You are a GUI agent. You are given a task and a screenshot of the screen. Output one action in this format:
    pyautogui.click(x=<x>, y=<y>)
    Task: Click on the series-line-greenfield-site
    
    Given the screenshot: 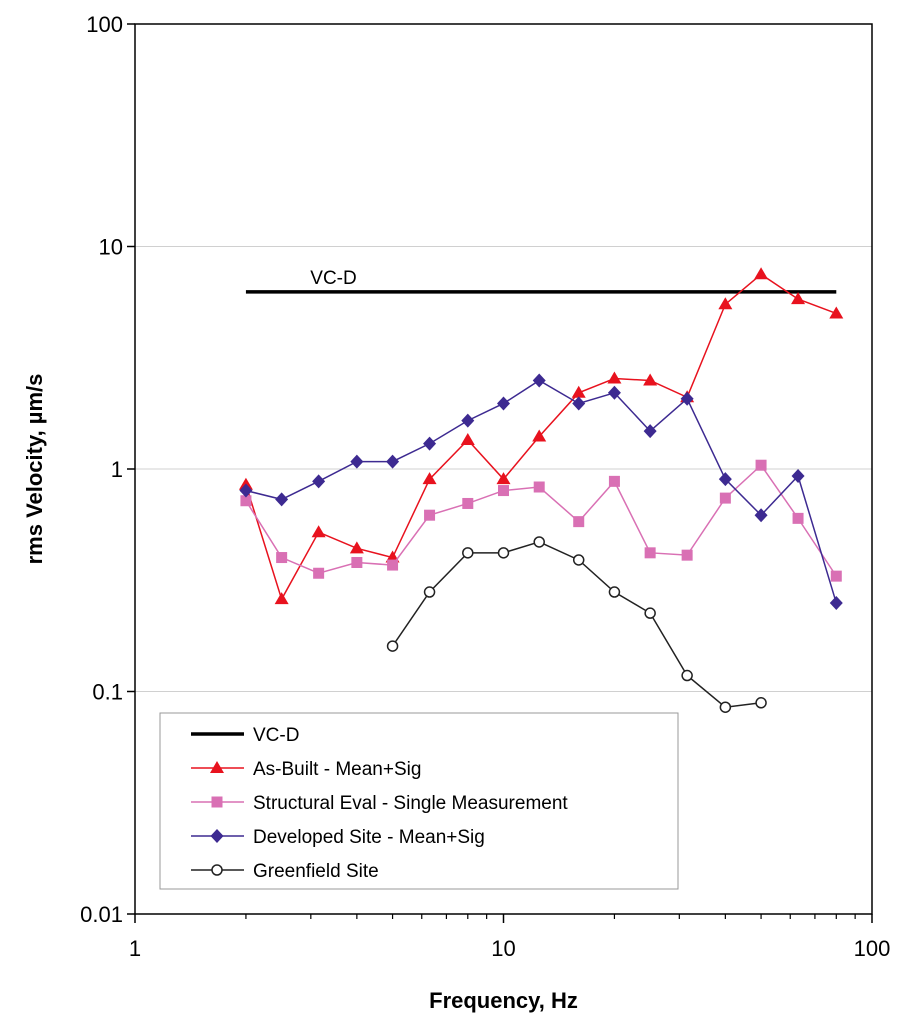 What is the action you would take?
    pyautogui.click(x=576, y=624)
    